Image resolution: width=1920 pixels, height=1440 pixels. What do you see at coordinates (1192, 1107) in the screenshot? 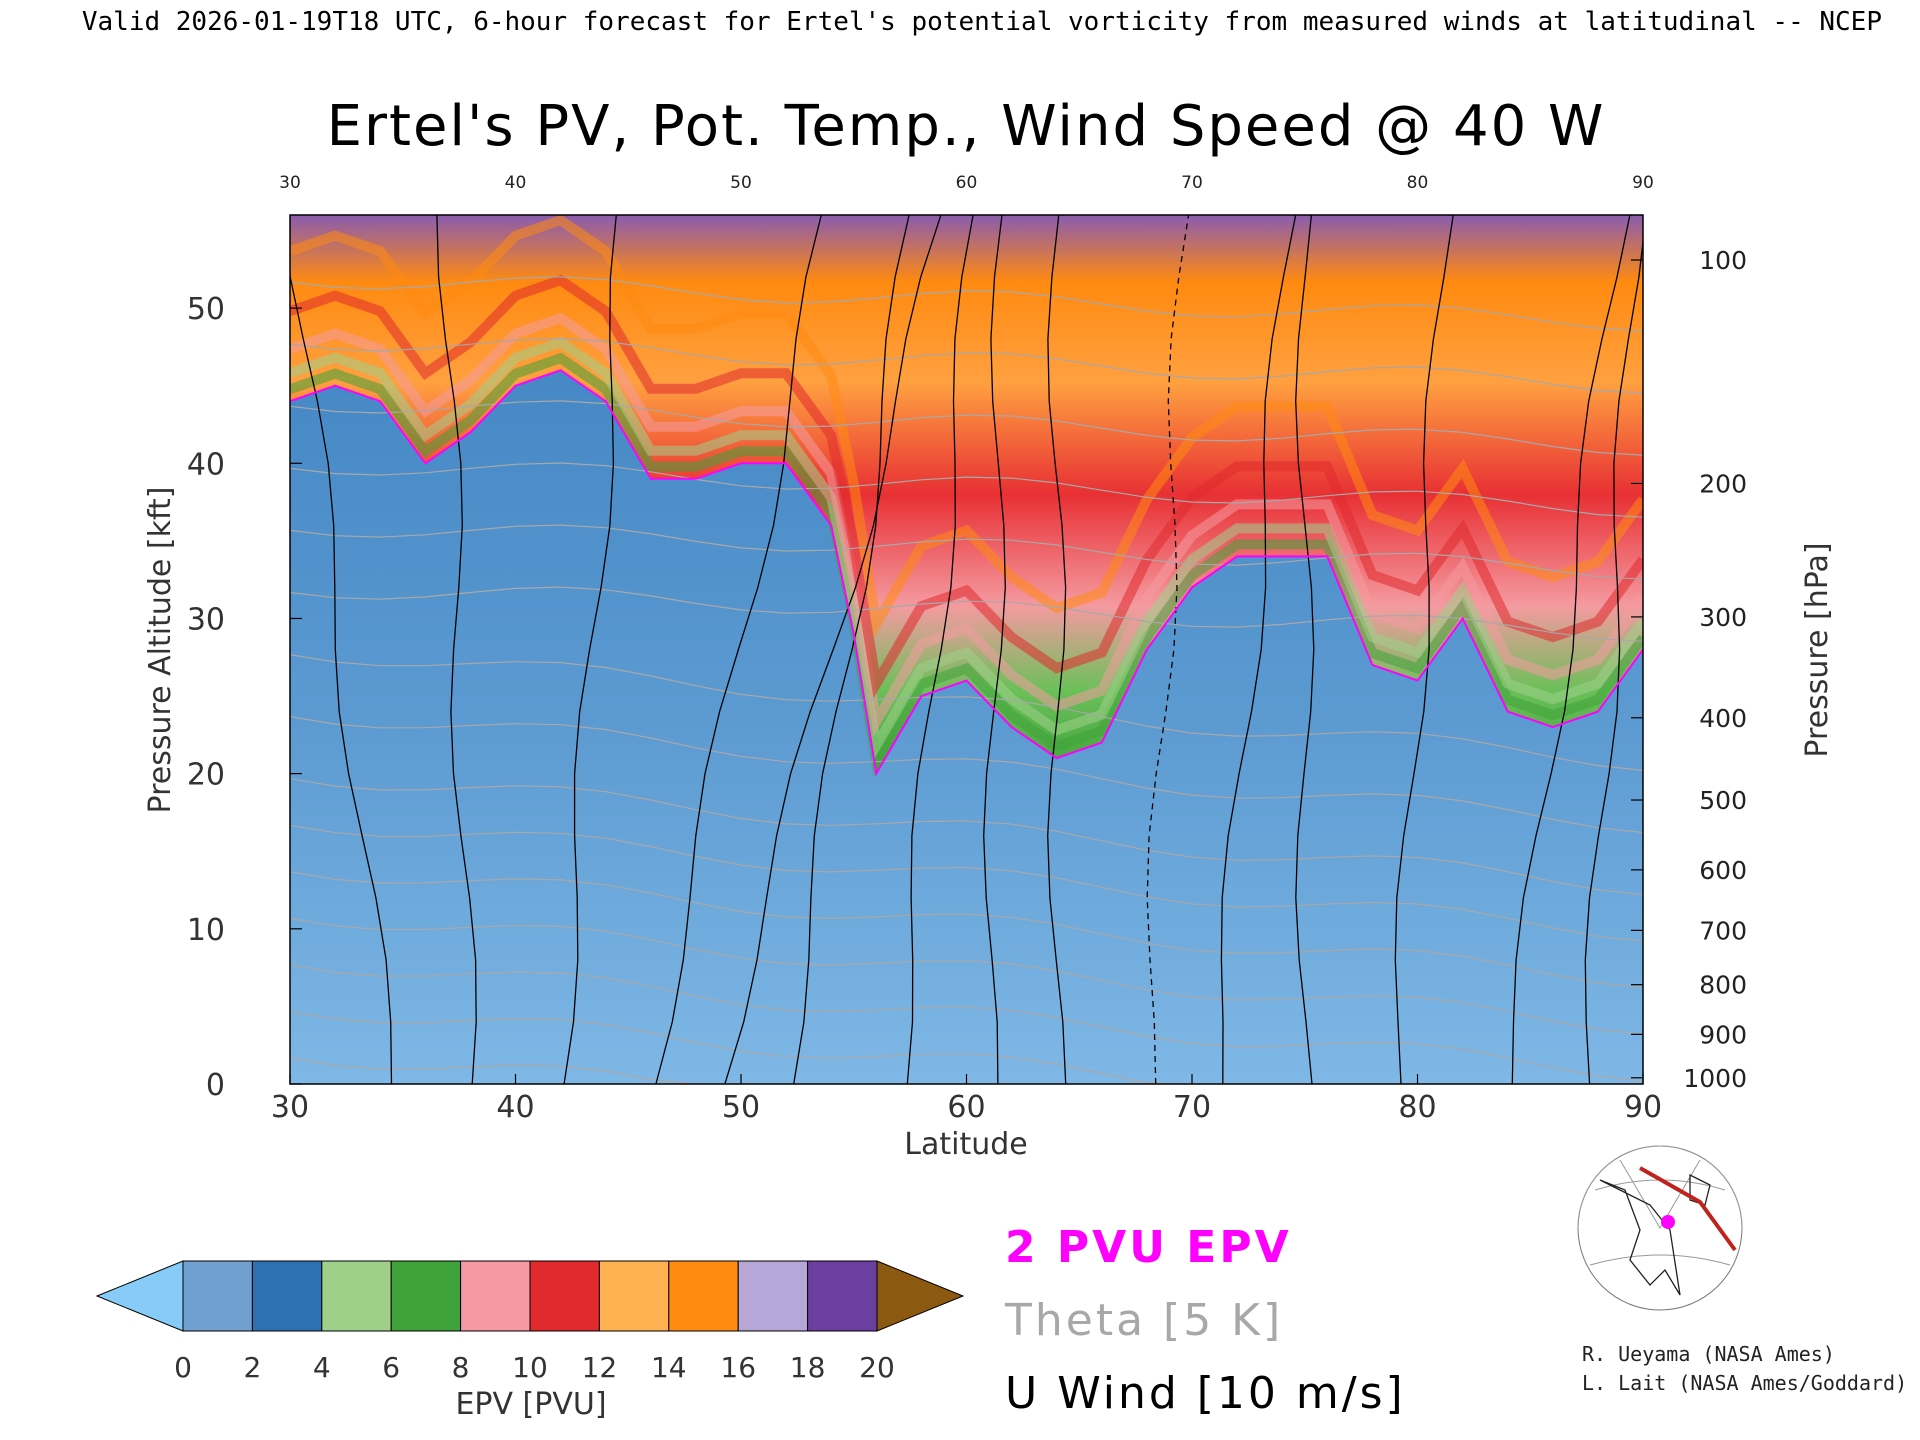
I see `x-tick-label: 70` at bounding box center [1192, 1107].